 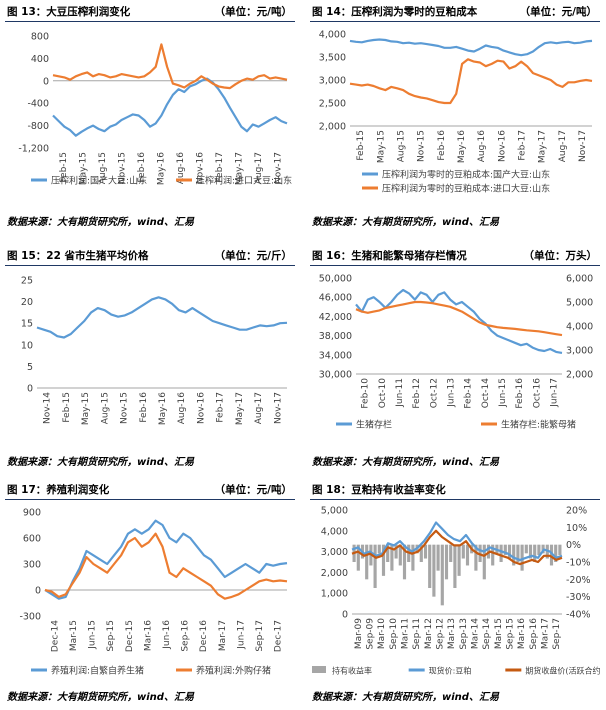 What do you see at coordinates (503, 393) in the screenshot?
I see `x-tick-label: Jun-15` at bounding box center [503, 393].